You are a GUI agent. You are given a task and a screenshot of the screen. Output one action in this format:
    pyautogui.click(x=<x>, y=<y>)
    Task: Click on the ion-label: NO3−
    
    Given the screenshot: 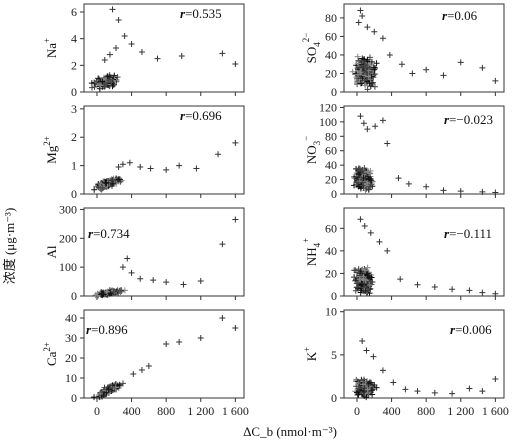 What is the action you would take?
    pyautogui.click(x=311, y=150)
    